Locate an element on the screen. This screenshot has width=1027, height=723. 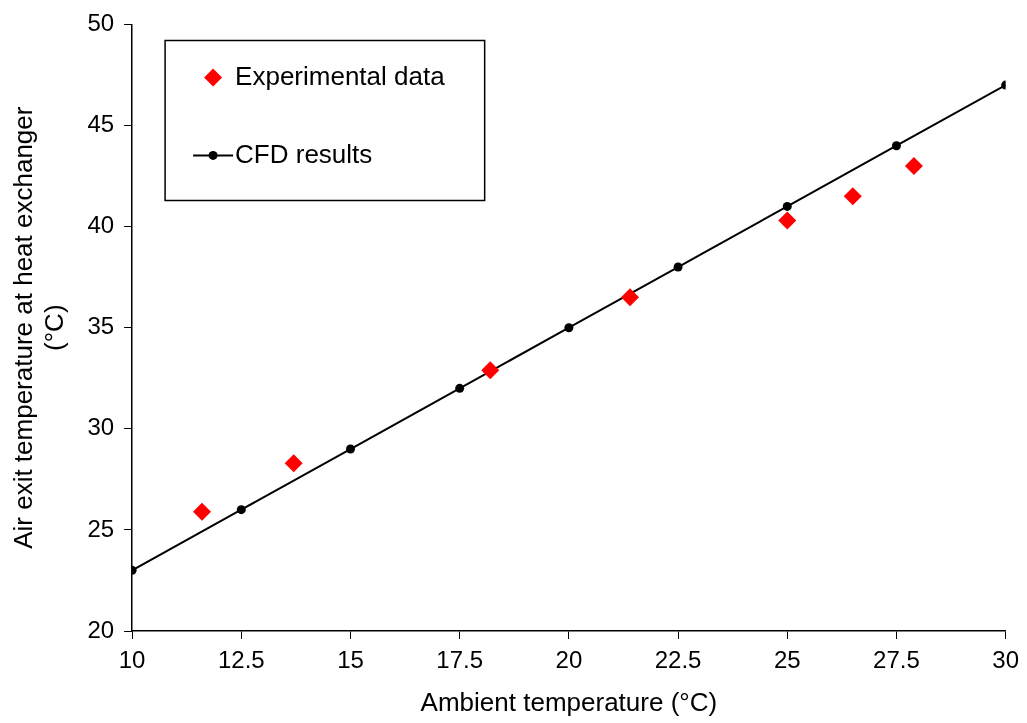
y-tick-label: 35 is located at coordinates (101, 326).